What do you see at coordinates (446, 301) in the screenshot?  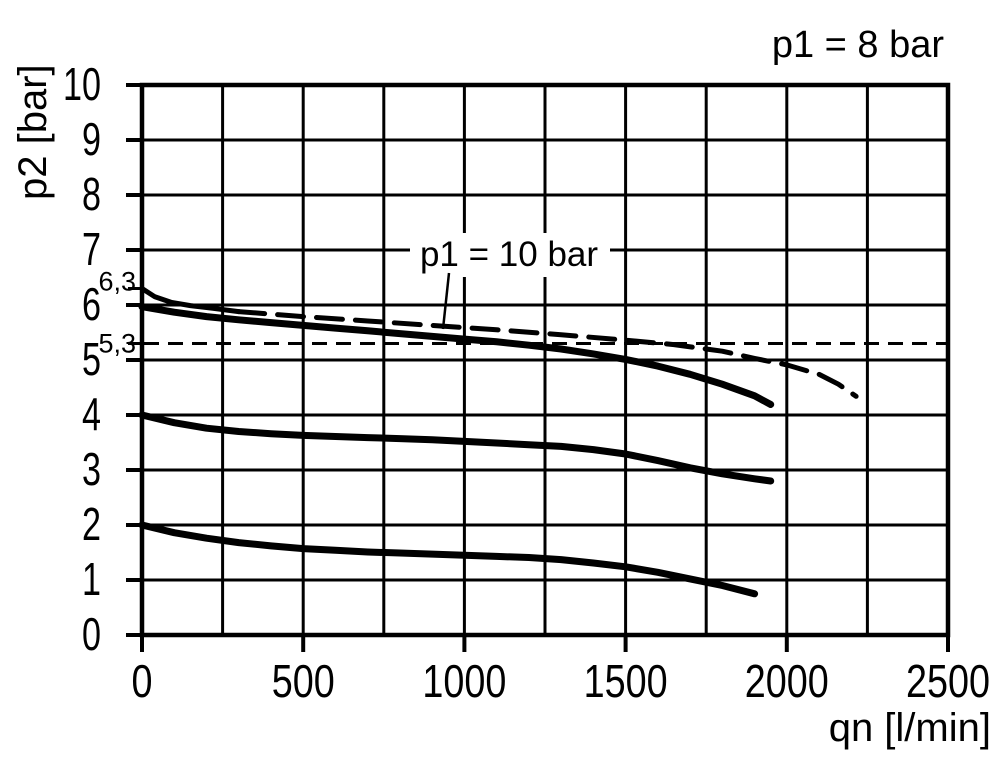 I see `annotation-leader-line` at bounding box center [446, 301].